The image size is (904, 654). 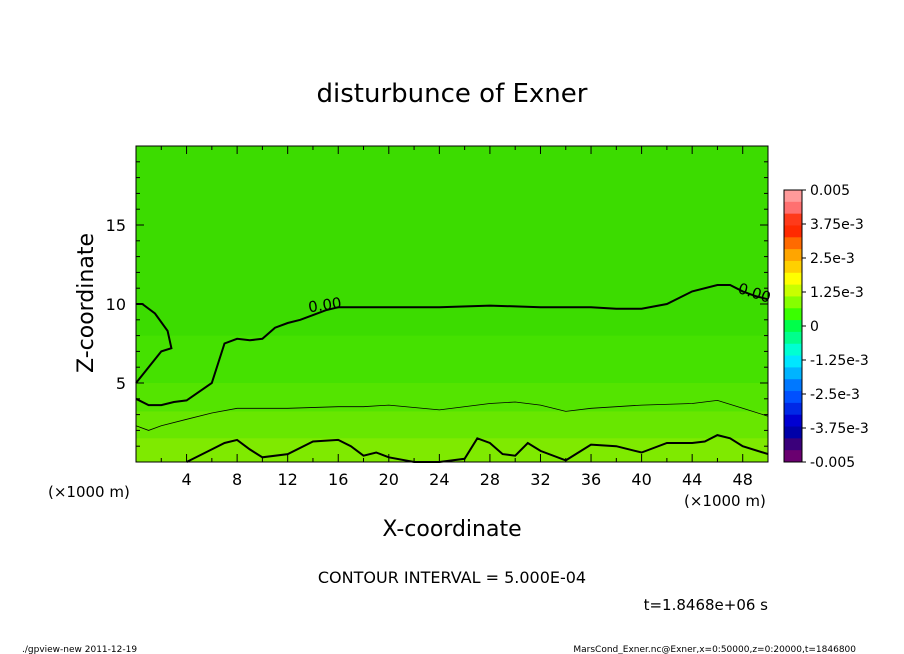 I want to click on x-axis-label: X-coordinate, so click(x=451, y=529).